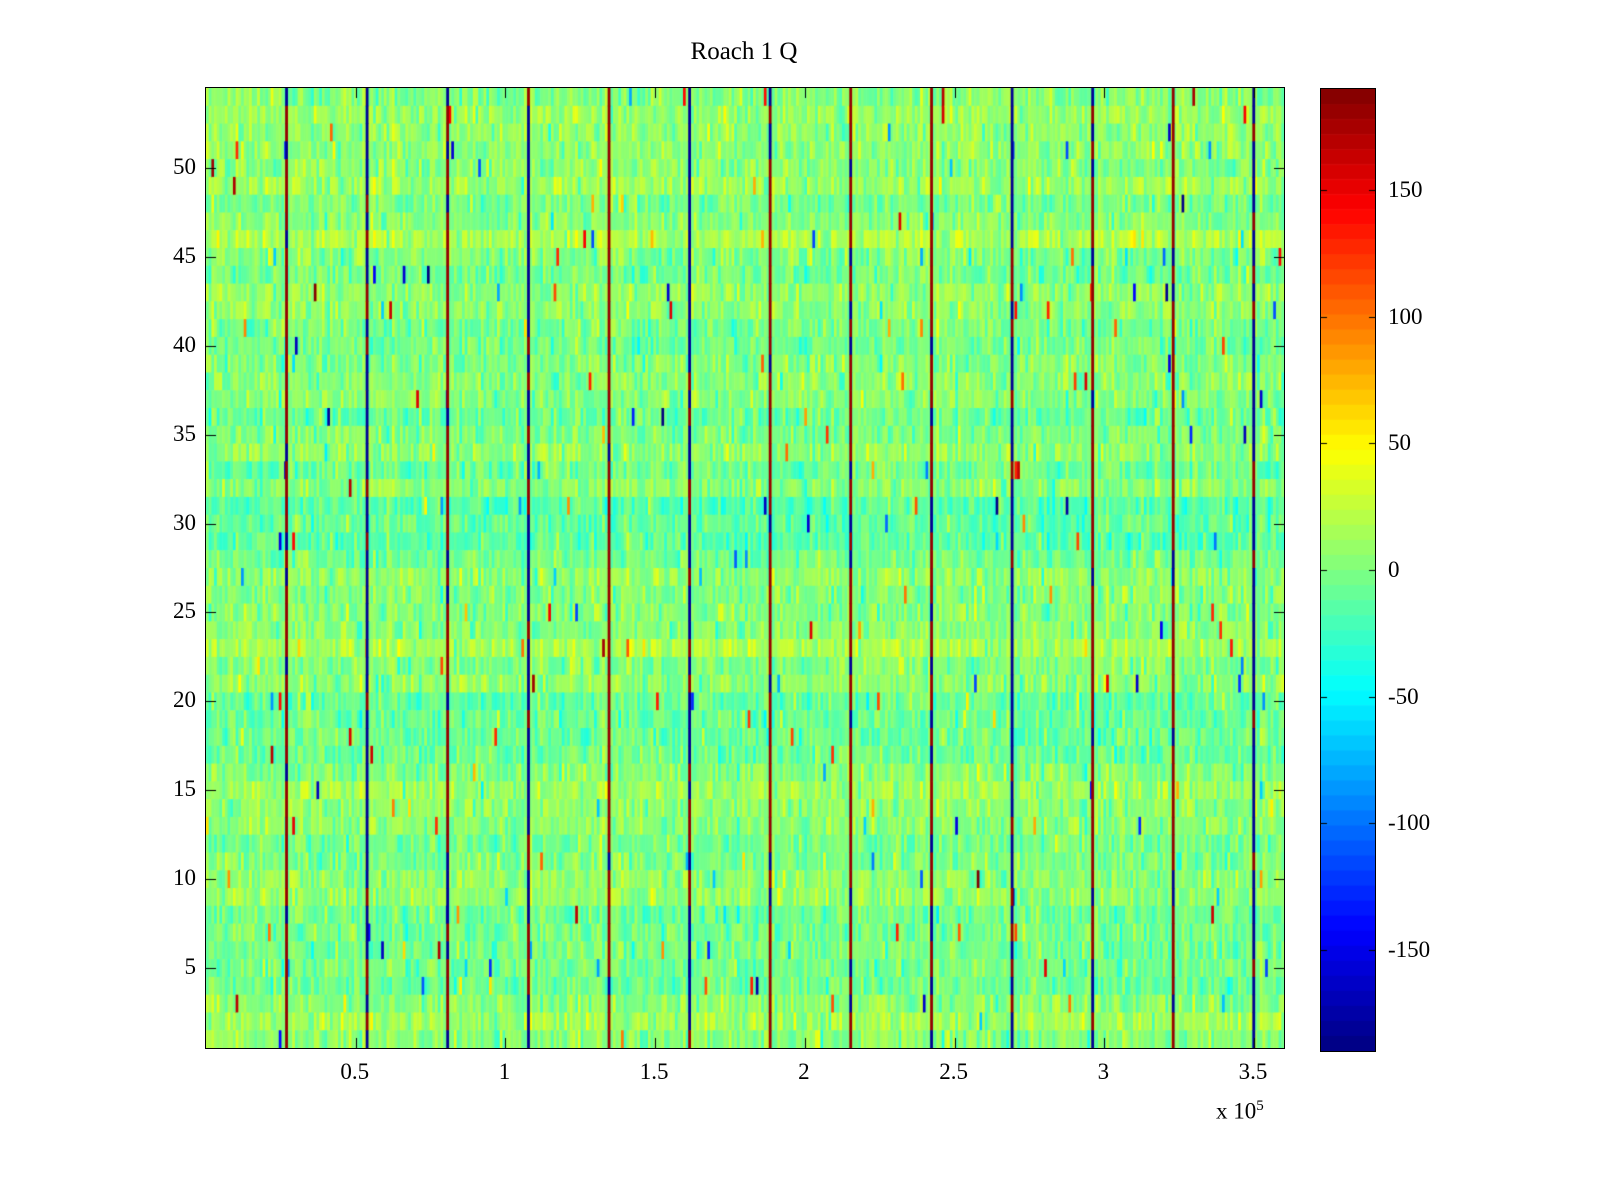 This screenshot has width=1600, height=1200. What do you see at coordinates (355, 1071) in the screenshot?
I see `x-axis-tick-label: 0.5` at bounding box center [355, 1071].